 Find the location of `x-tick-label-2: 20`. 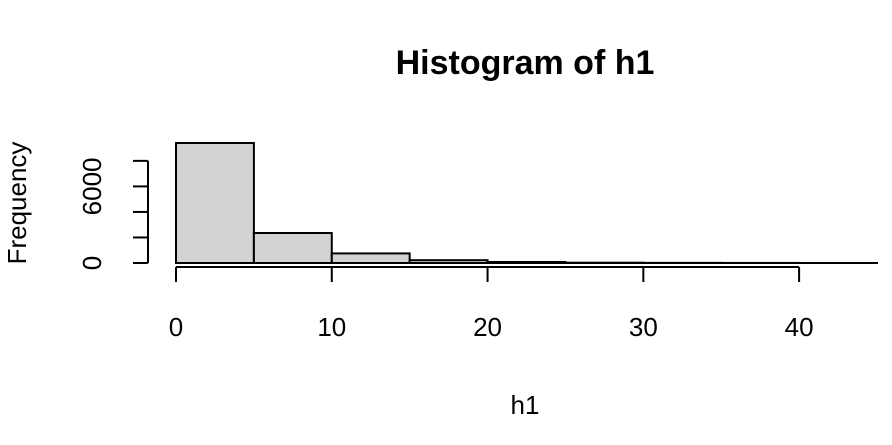

x-tick-label-2: 20 is located at coordinates (487, 327).